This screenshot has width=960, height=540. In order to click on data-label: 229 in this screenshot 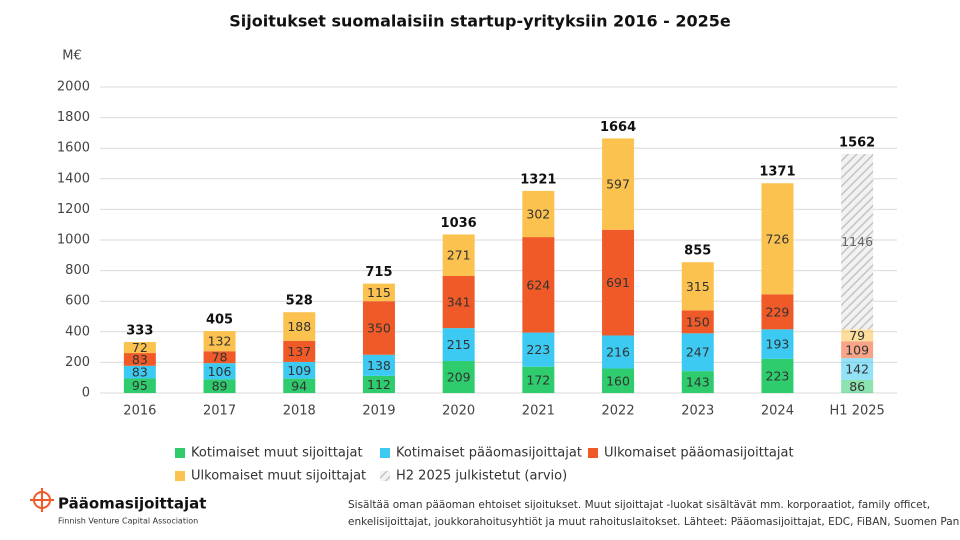, I will do `click(778, 311)`.